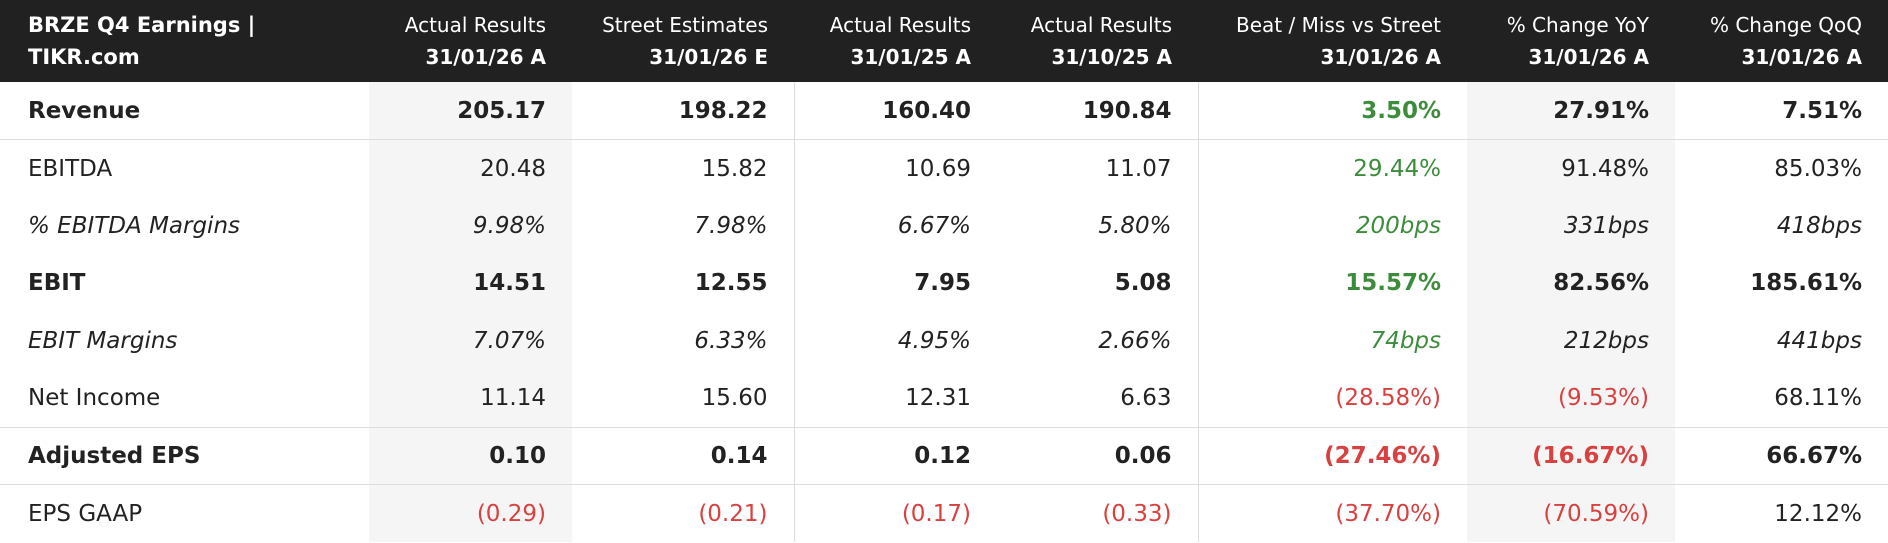  What do you see at coordinates (1781, 41) in the screenshot?
I see `col-header: % Change QoQ 31/01/26 A` at bounding box center [1781, 41].